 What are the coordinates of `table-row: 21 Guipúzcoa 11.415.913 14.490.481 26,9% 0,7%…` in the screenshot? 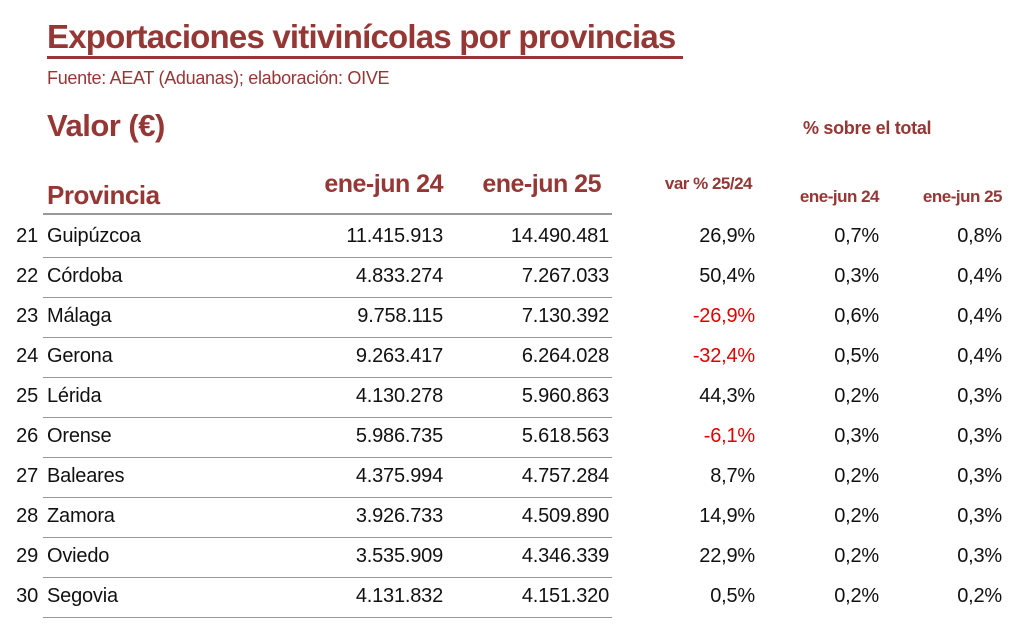 It's located at (512, 238).